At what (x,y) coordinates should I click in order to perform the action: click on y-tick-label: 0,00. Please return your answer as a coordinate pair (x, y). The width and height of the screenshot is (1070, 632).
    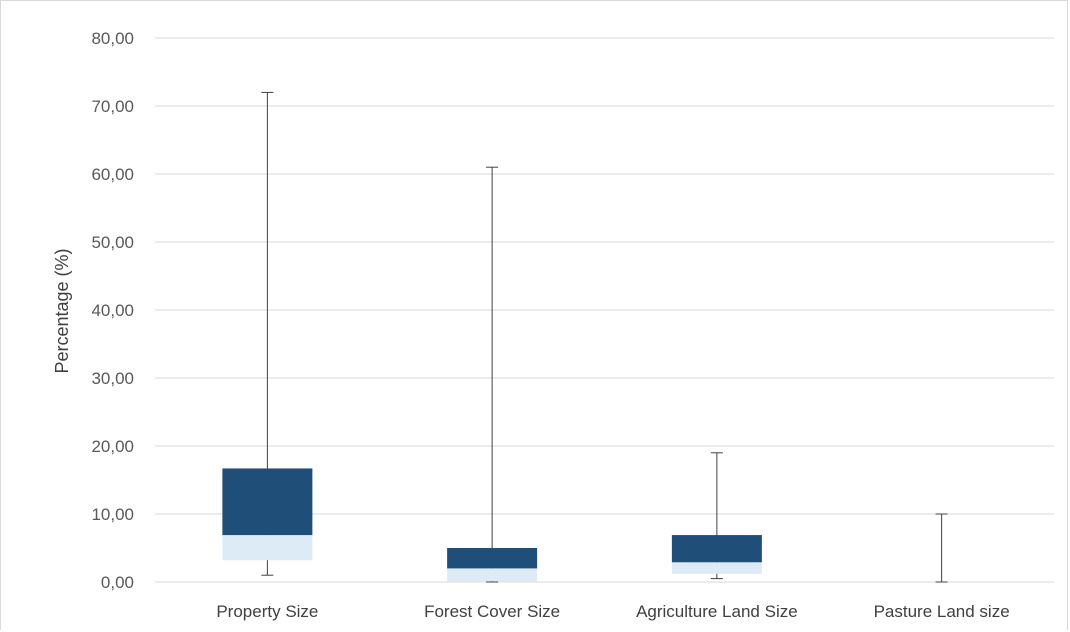
    Looking at the image, I should click on (117, 582).